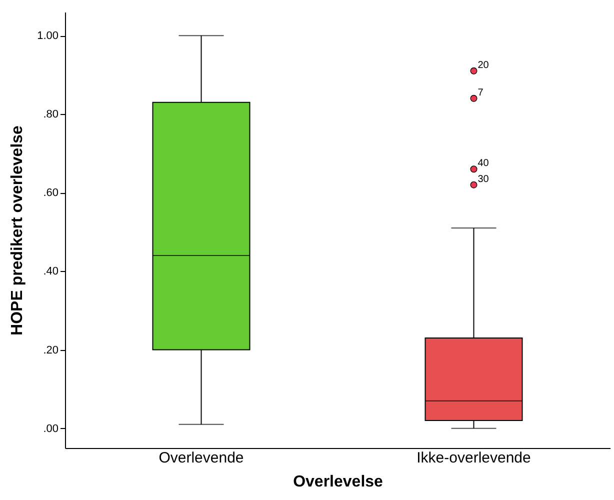 Image resolution: width=614 pixels, height=500 pixels. I want to click on annotation: 20, so click(484, 65).